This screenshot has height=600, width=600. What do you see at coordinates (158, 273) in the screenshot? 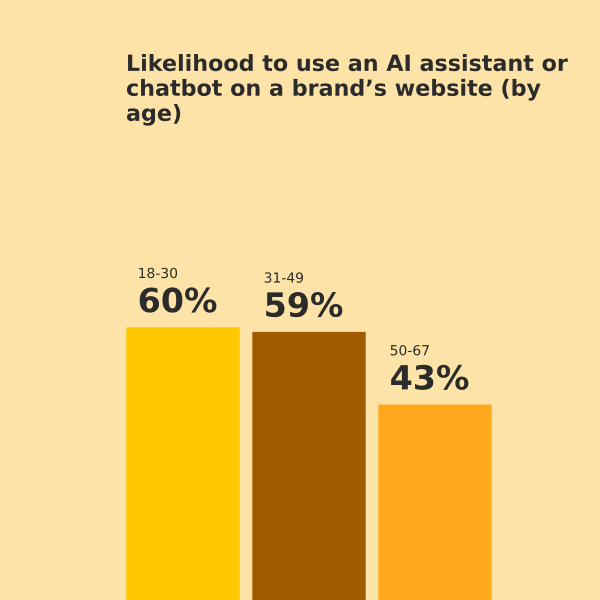
I see `text: 18-30` at bounding box center [158, 273].